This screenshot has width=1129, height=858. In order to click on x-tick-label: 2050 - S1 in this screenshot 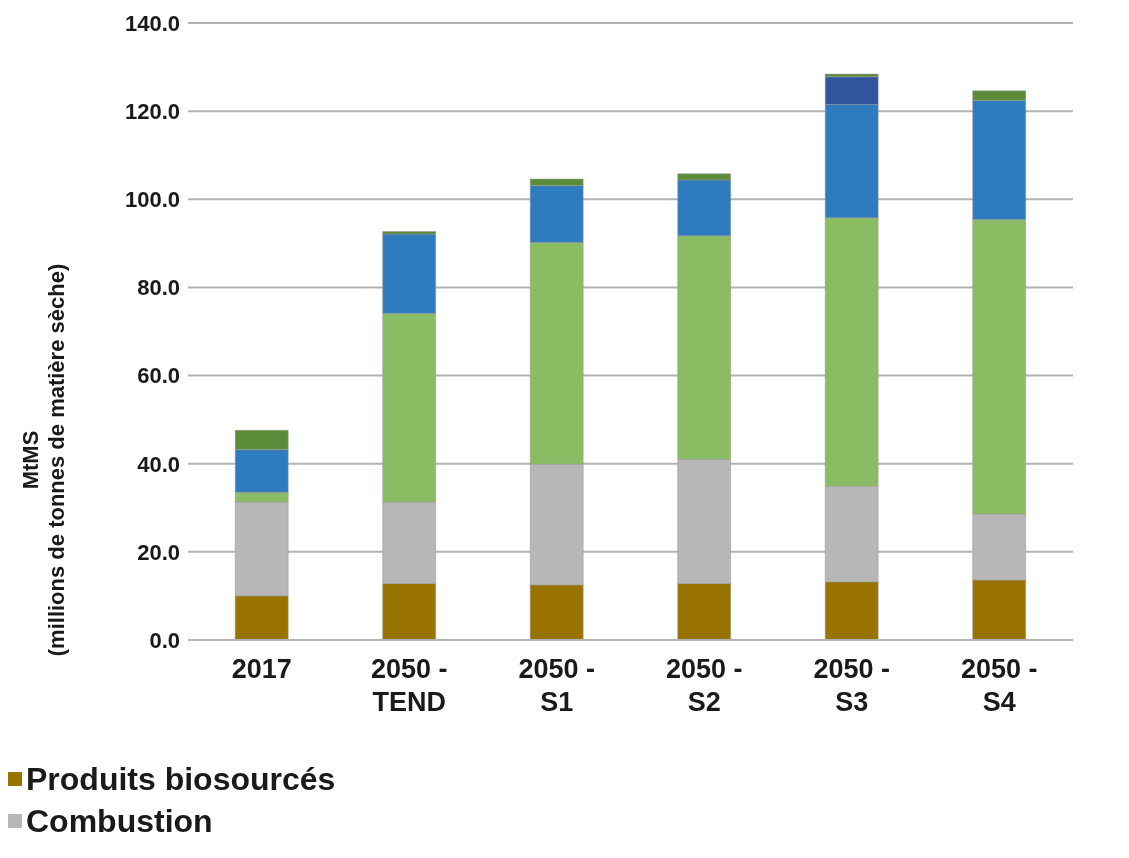, I will do `click(557, 685)`.